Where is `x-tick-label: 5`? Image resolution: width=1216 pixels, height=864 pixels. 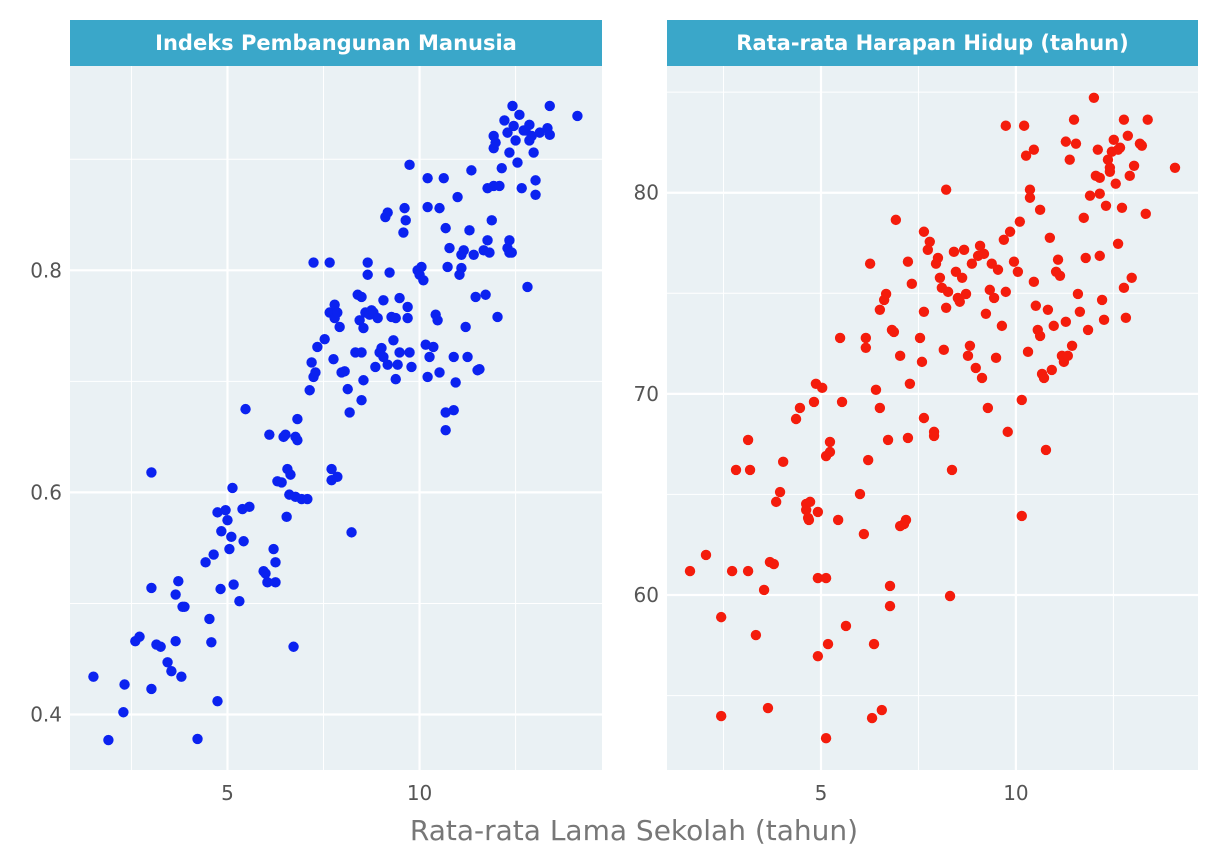
x-tick-label: 5 is located at coordinates (821, 793).